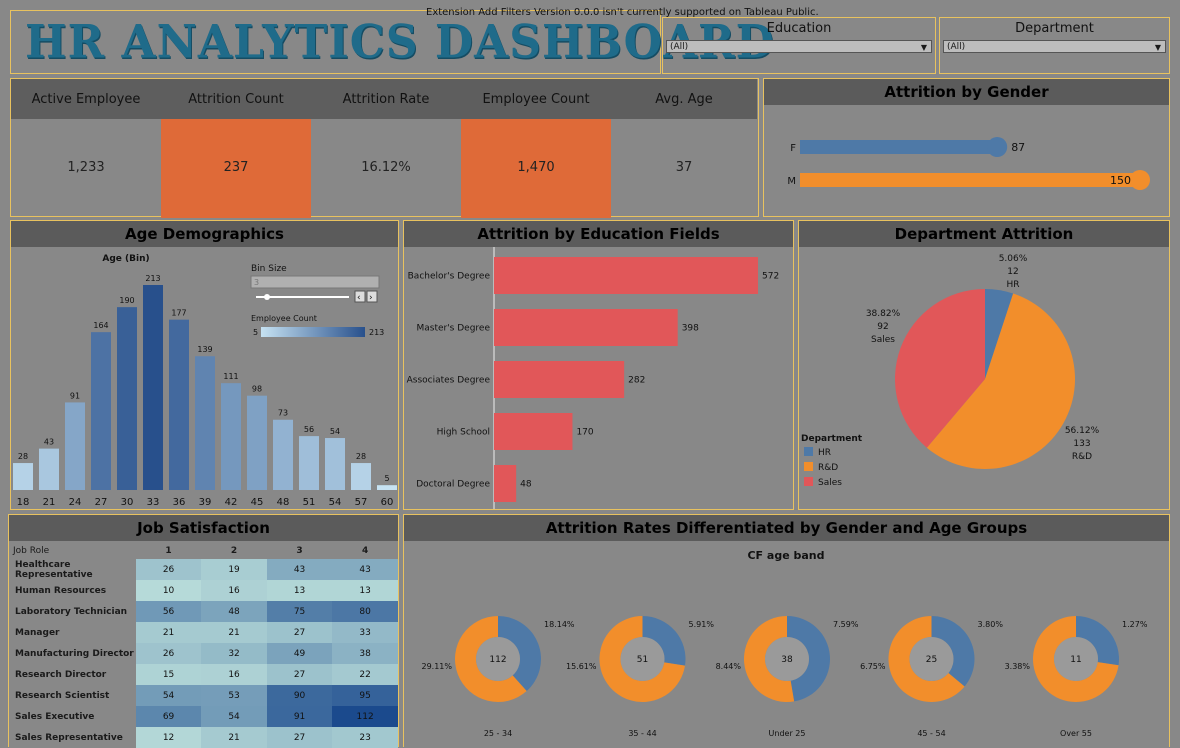 The image size is (1180, 748). Describe the element at coordinates (86, 99) in the screenshot. I see `kpi-label: Active Employee` at that location.